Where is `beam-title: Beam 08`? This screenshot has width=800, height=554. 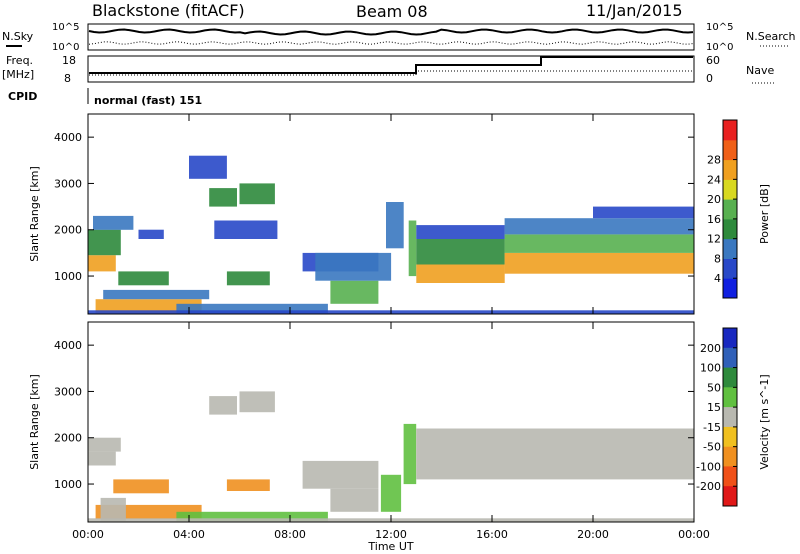 beam-title: Beam 08 is located at coordinates (392, 11).